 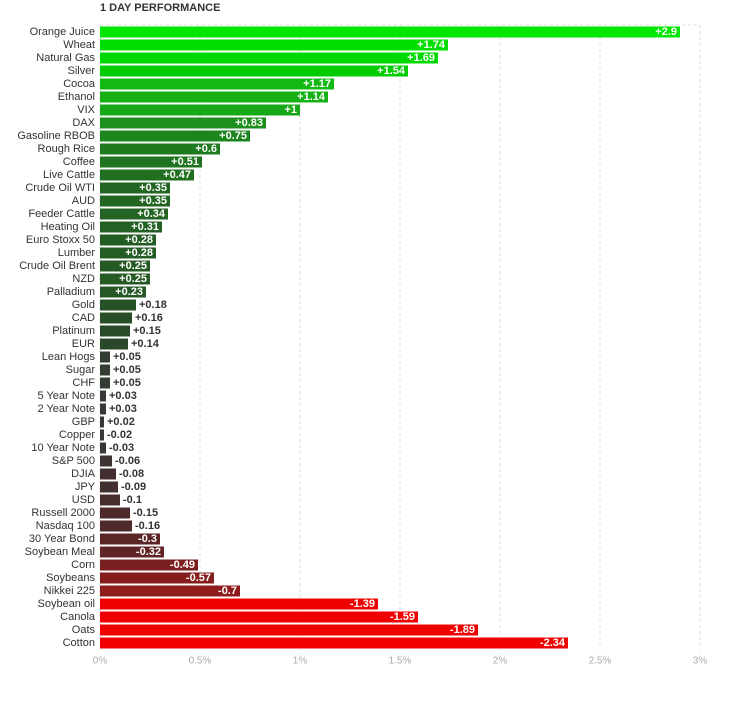 What do you see at coordinates (133, 279) in the screenshot?
I see `value-label: +0.25` at bounding box center [133, 279].